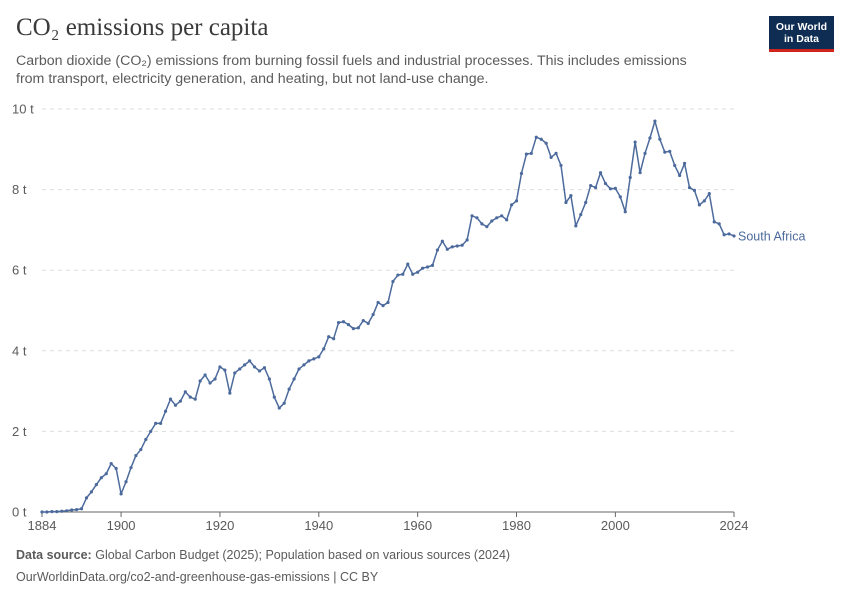 This screenshot has height=600, width=850. What do you see at coordinates (19, 431) in the screenshot?
I see `y-tick-label: 2 t` at bounding box center [19, 431].